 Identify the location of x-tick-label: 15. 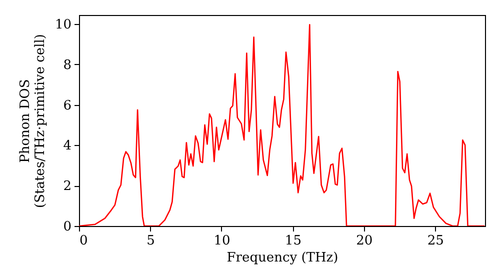
(293, 241).